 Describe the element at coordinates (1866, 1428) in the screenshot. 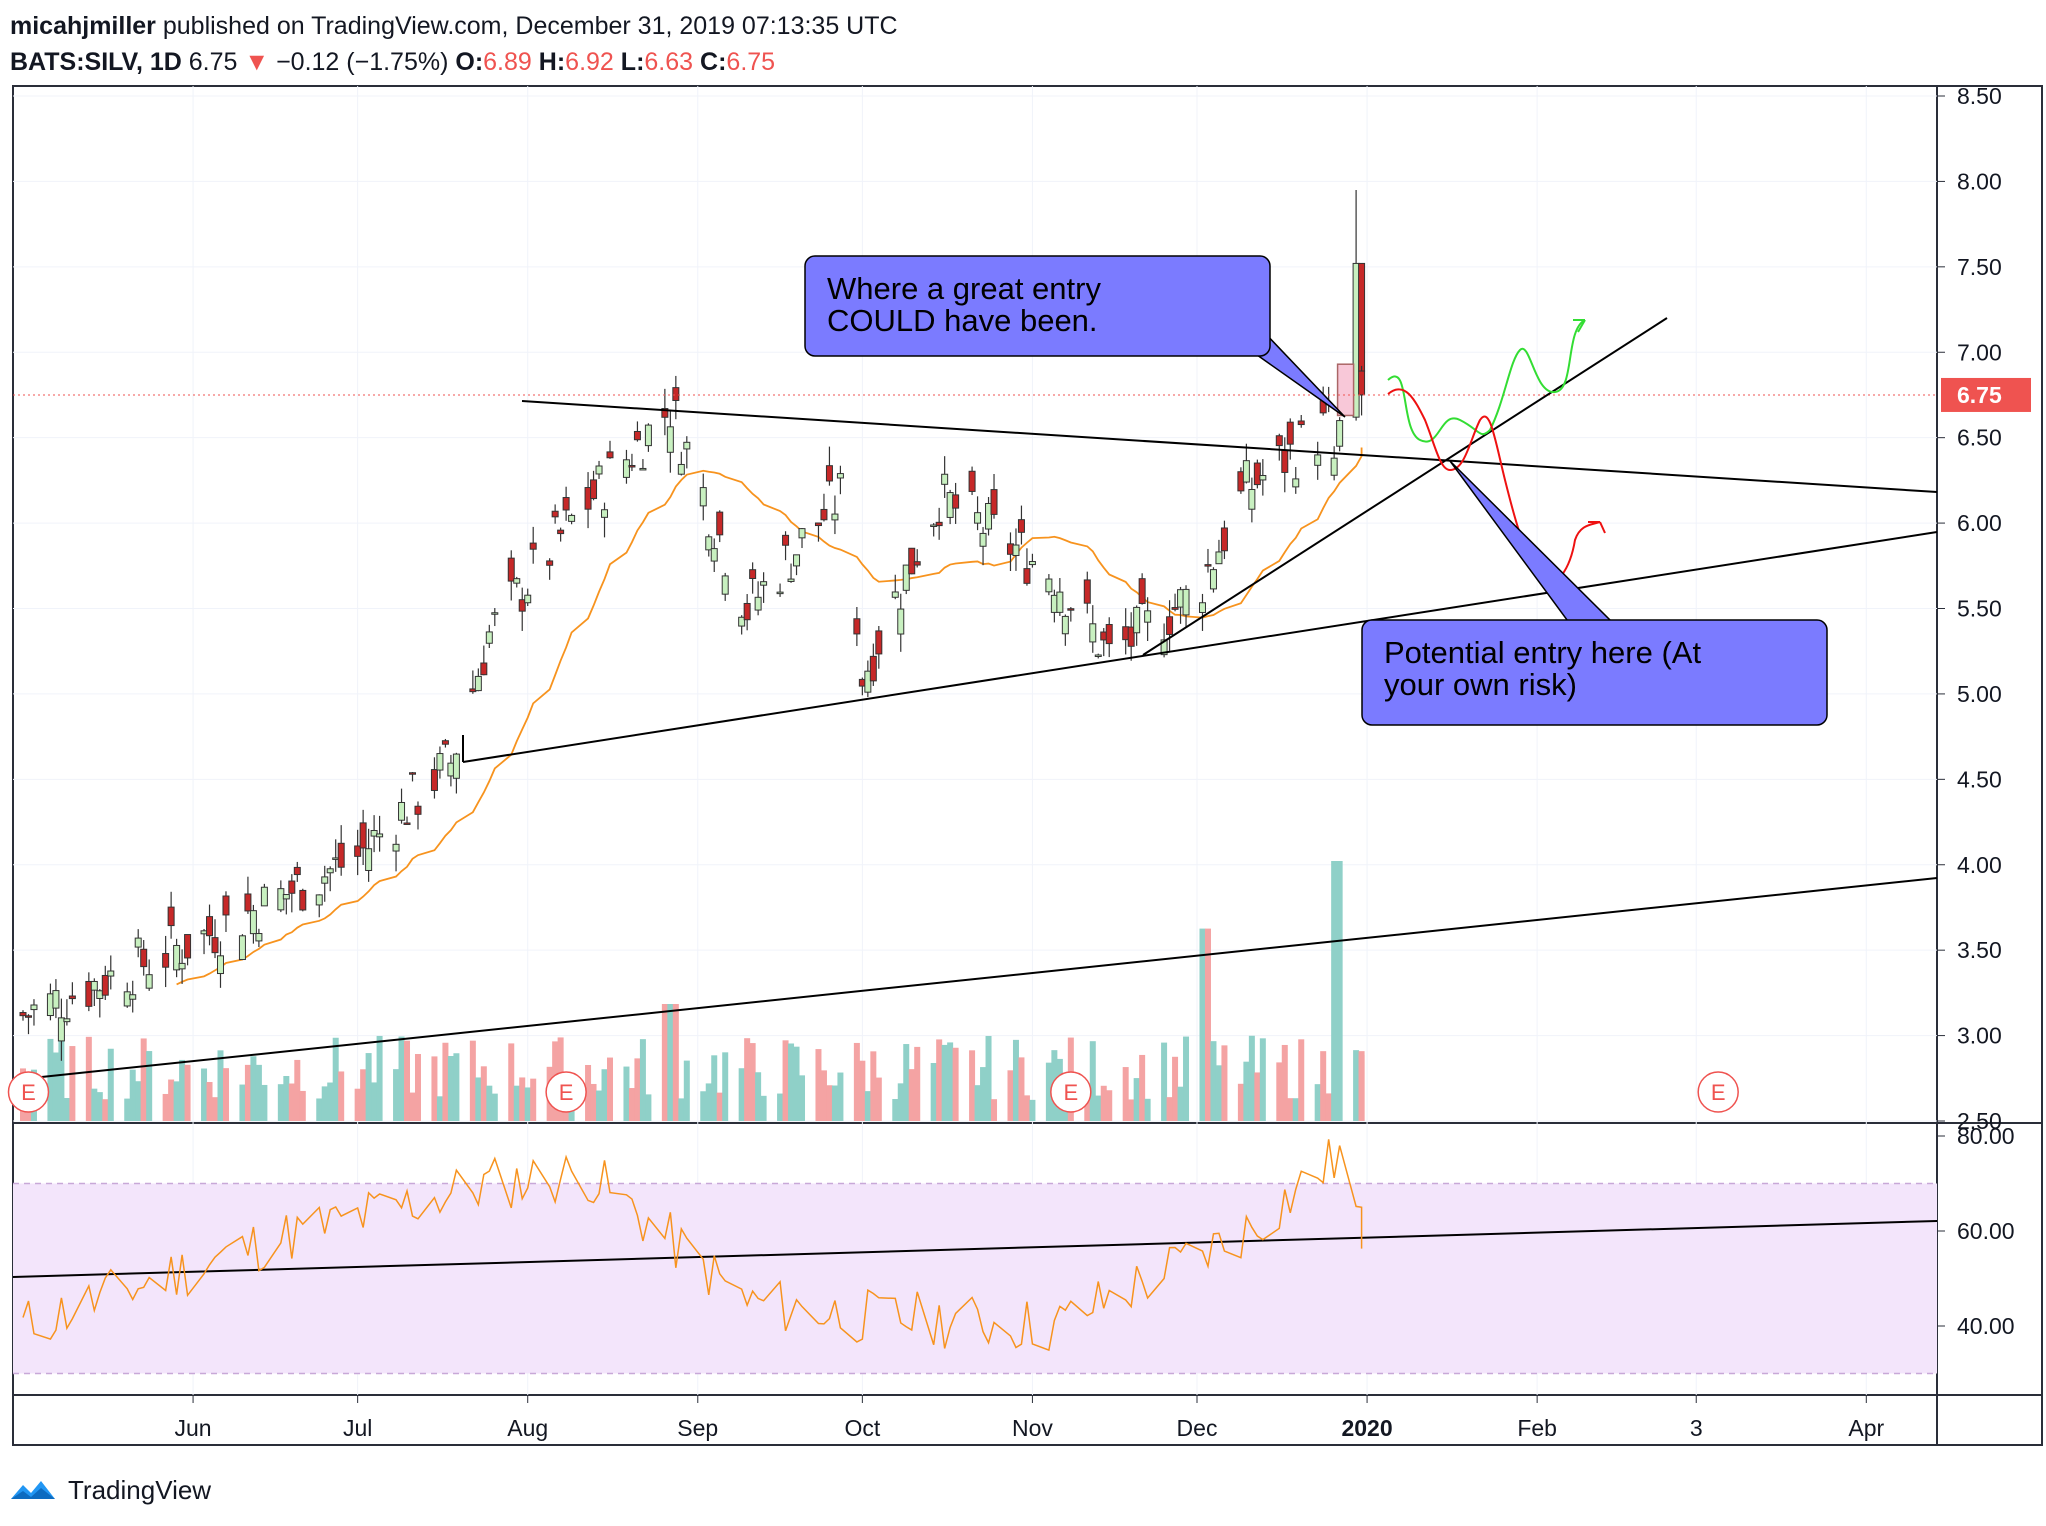

I see `time-tick-label: Apr` at that location.